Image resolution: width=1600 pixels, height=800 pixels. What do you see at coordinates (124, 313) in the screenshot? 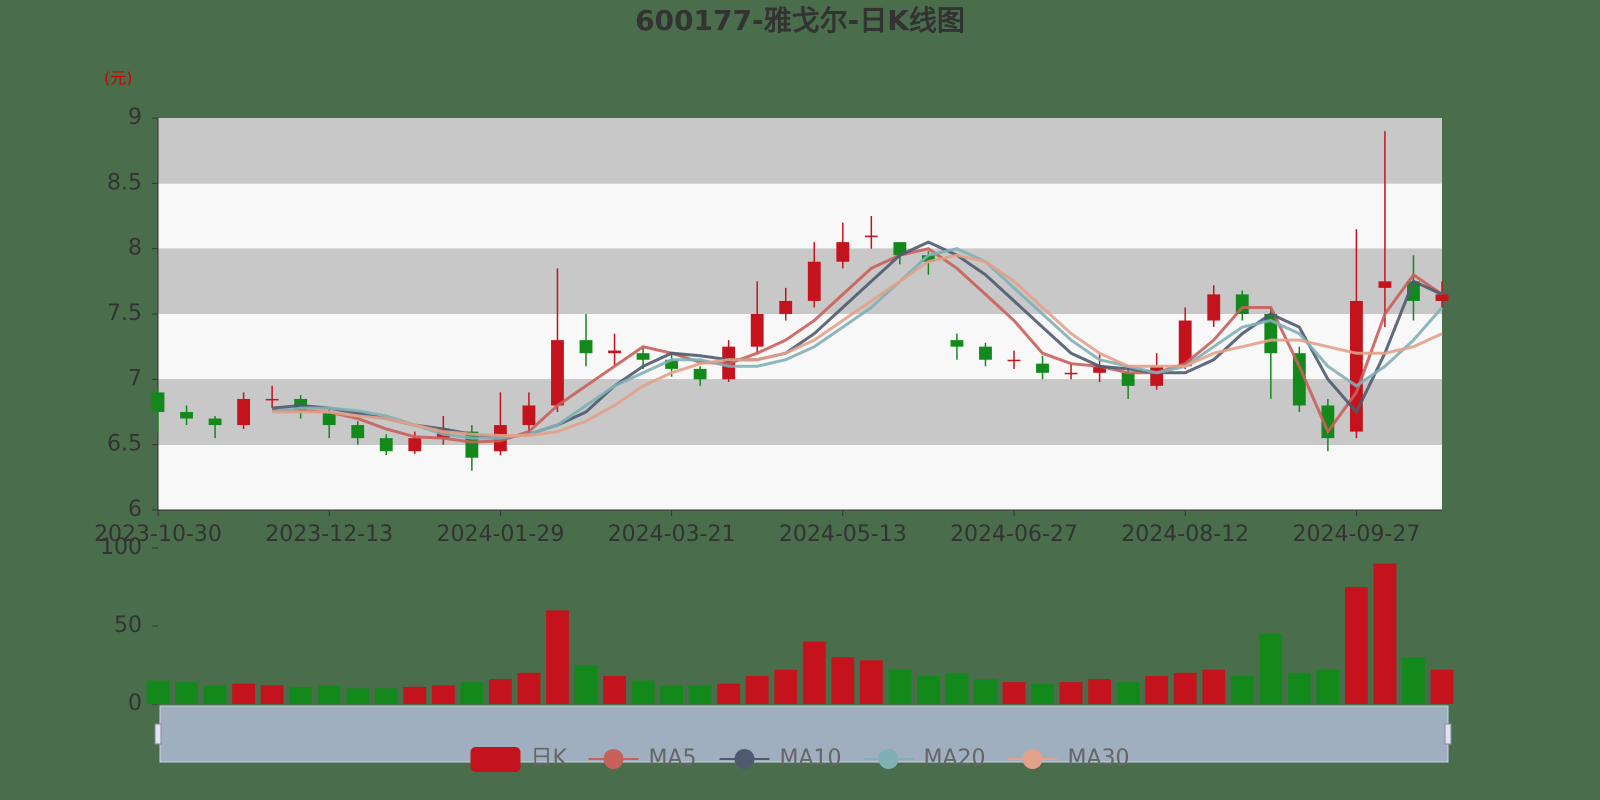
I see `y-tick-label: 7.5` at bounding box center [124, 313].